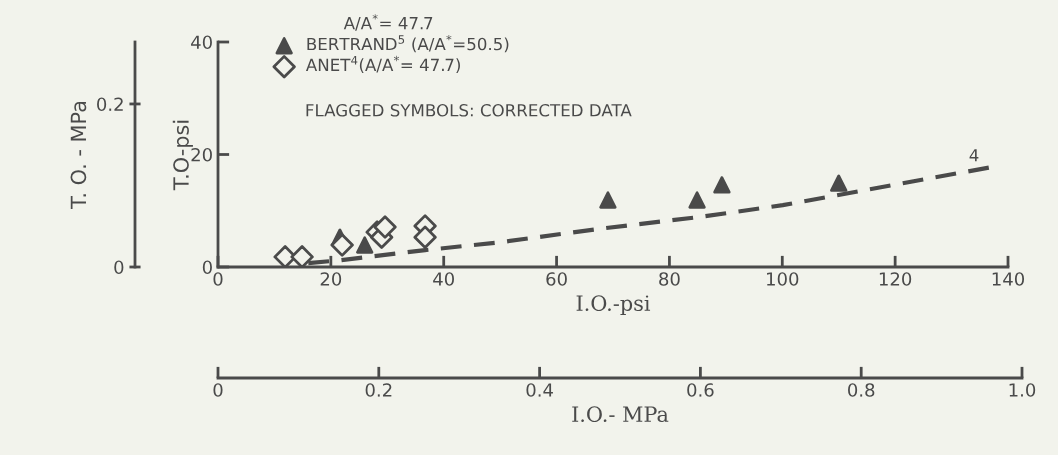 The image size is (1058, 455). What do you see at coordinates (408, 44) in the screenshot?
I see `legend-label: BERTRAND$^{5}$ (A/A$^{*}$=50.5)` at bounding box center [408, 44].